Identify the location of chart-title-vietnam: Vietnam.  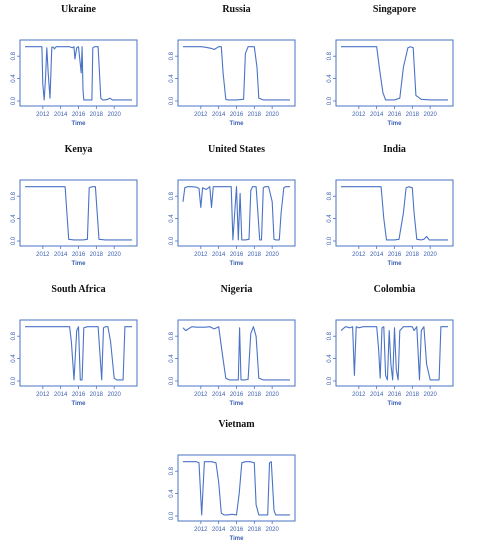
(236, 424).